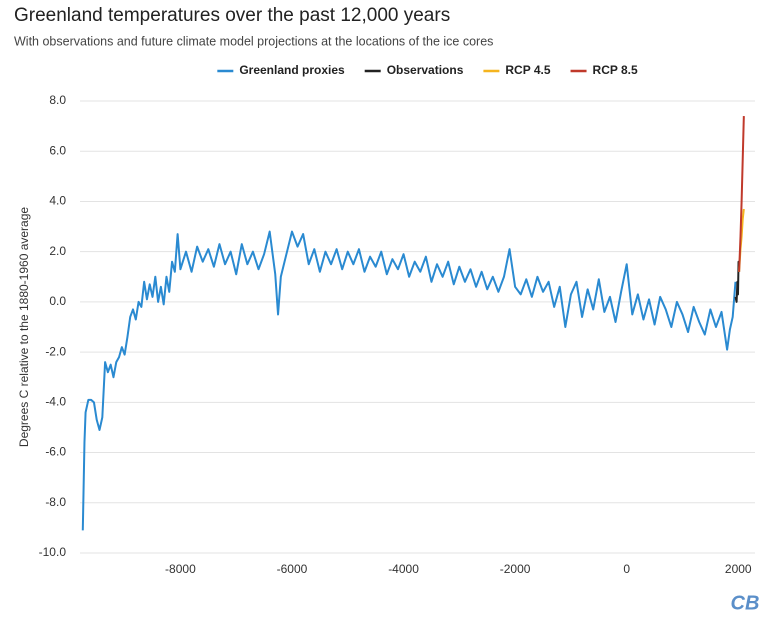  What do you see at coordinates (53, 552) in the screenshot?
I see `y-tick-label: -10.0` at bounding box center [53, 552].